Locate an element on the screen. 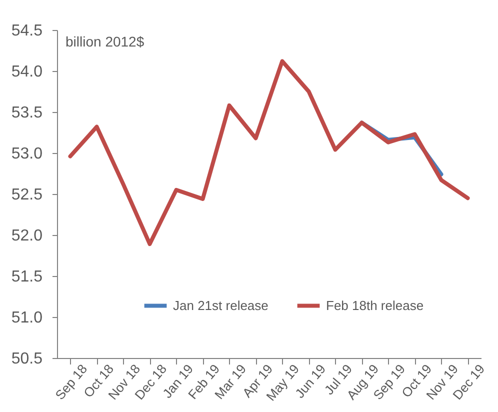  legend-label: Feb 18th release is located at coordinates (375, 305).